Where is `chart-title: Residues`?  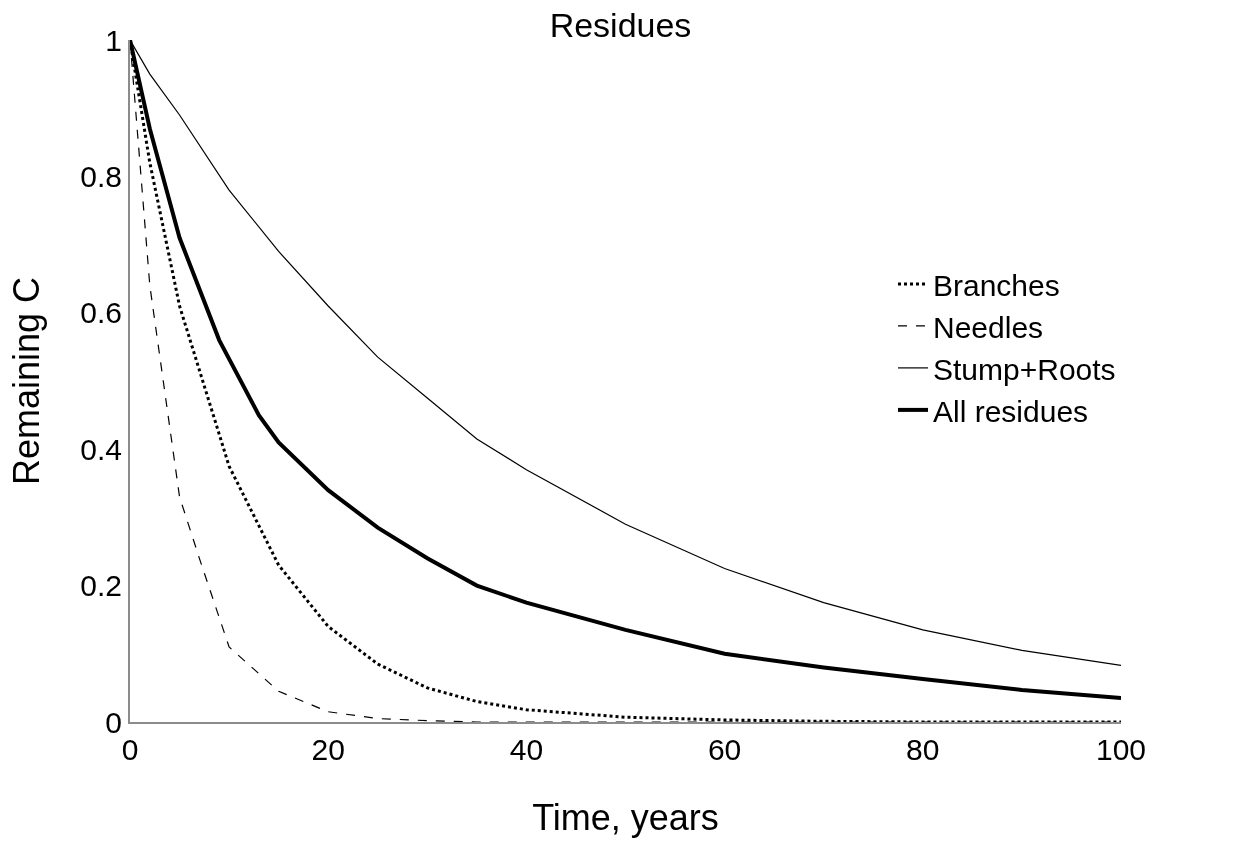 chart-title: Residues is located at coordinates (620, 24).